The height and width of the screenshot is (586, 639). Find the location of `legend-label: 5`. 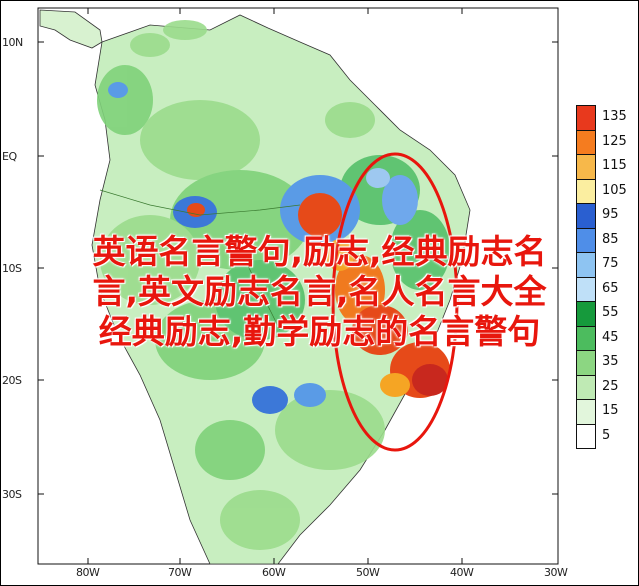

legend-label: 5 is located at coordinates (606, 435).